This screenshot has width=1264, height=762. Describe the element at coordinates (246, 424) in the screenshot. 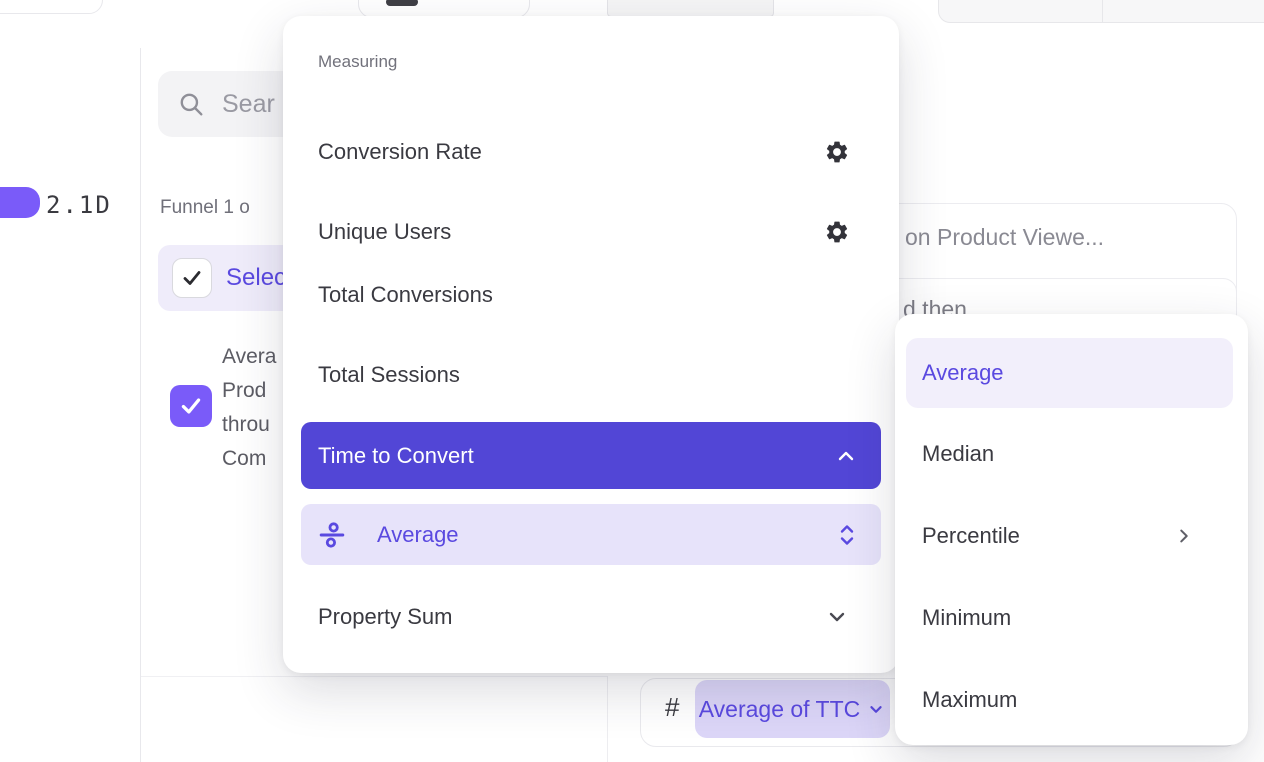

I see `metric-description-line: throu` at that location.